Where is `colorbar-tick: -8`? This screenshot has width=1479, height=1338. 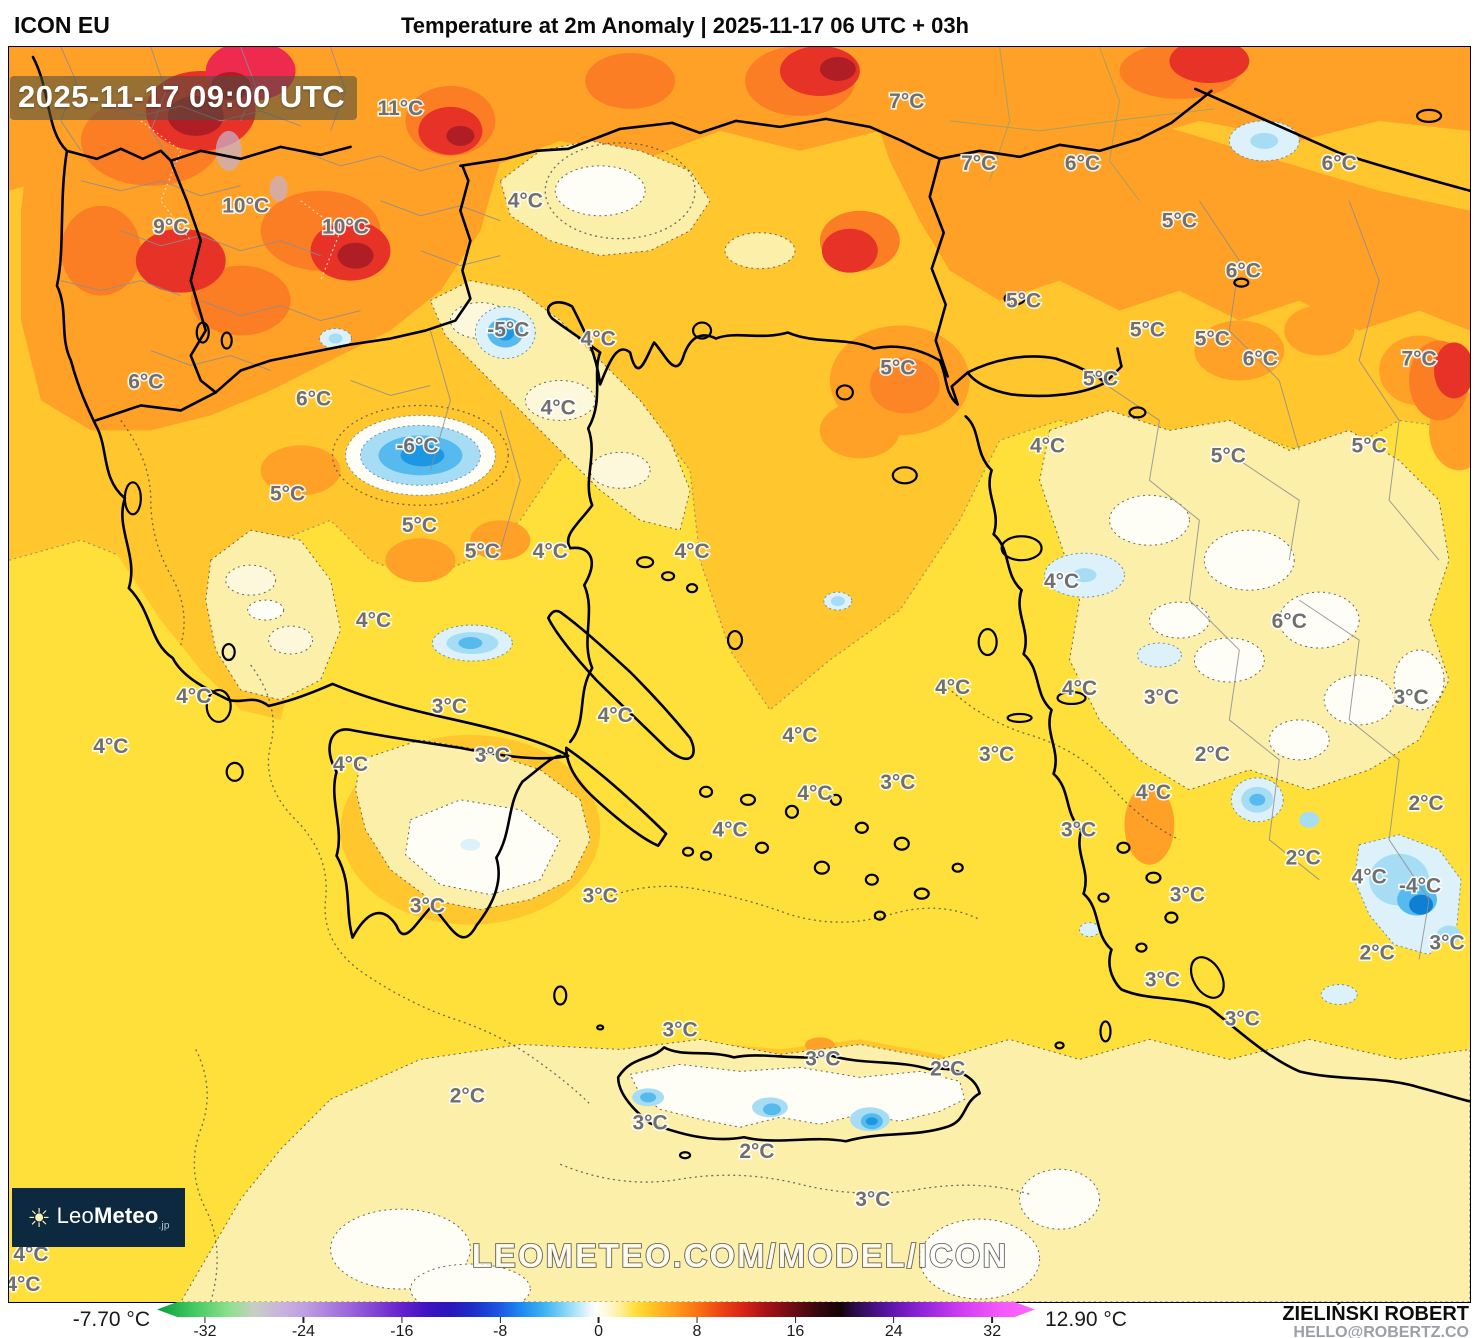 colorbar-tick: -8 is located at coordinates (500, 1327).